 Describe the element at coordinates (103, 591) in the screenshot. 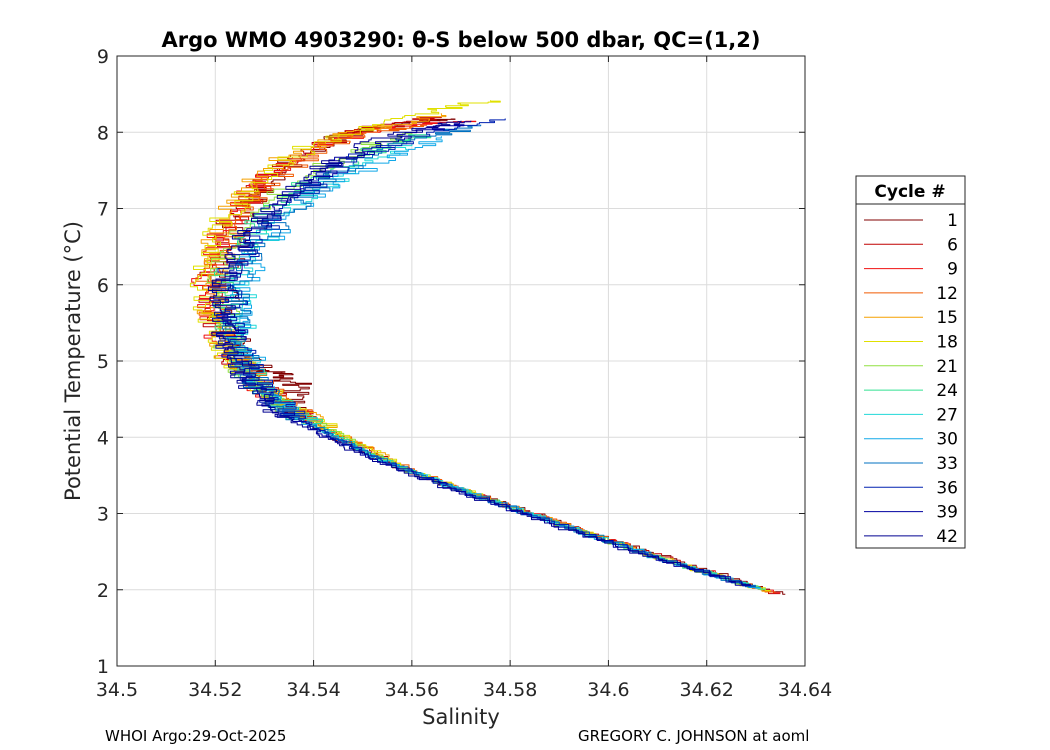

I see `y-tick-label: 2` at that location.